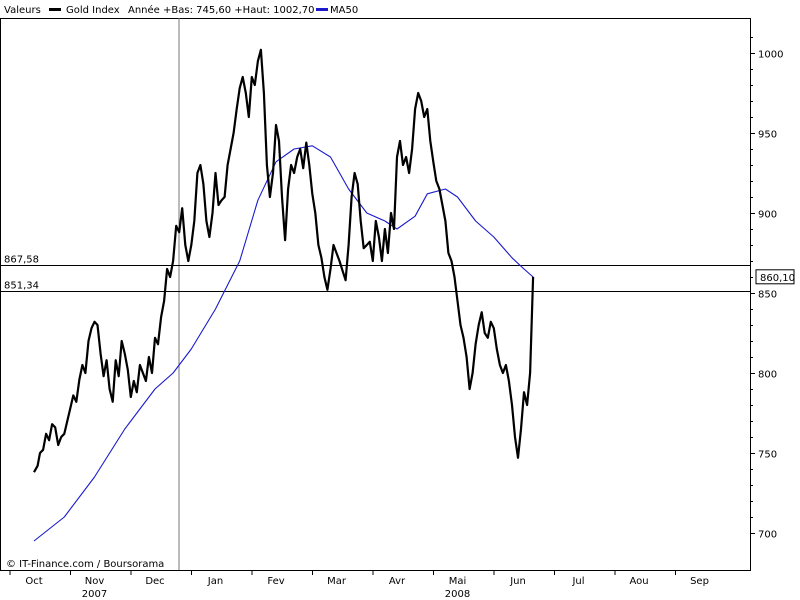 The height and width of the screenshot is (600, 800). I want to click on xtick-label-Jan: Jan, so click(215, 581).